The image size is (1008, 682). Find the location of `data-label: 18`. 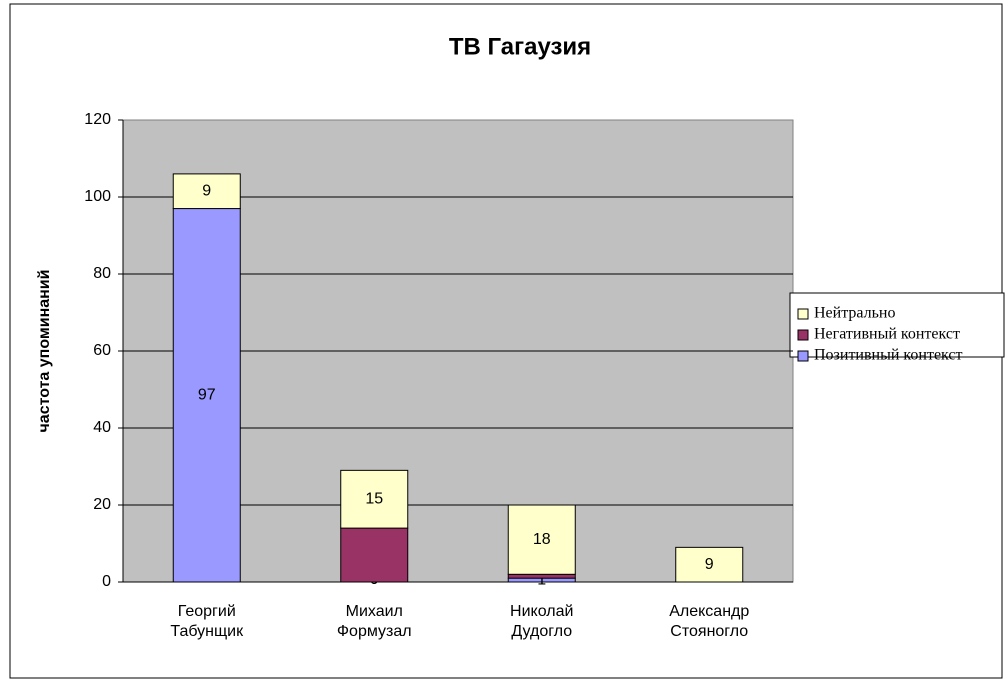

data-label: 18 is located at coordinates (542, 539).